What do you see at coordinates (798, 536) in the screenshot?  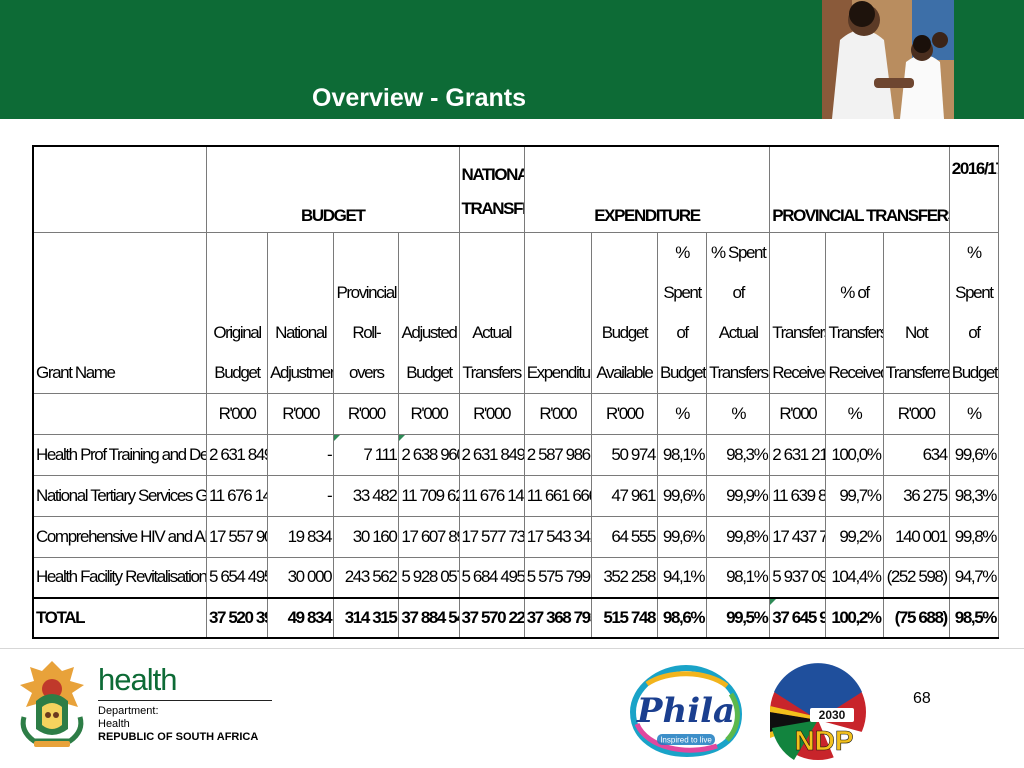 I see `value-cell: 17 437 737` at bounding box center [798, 536].